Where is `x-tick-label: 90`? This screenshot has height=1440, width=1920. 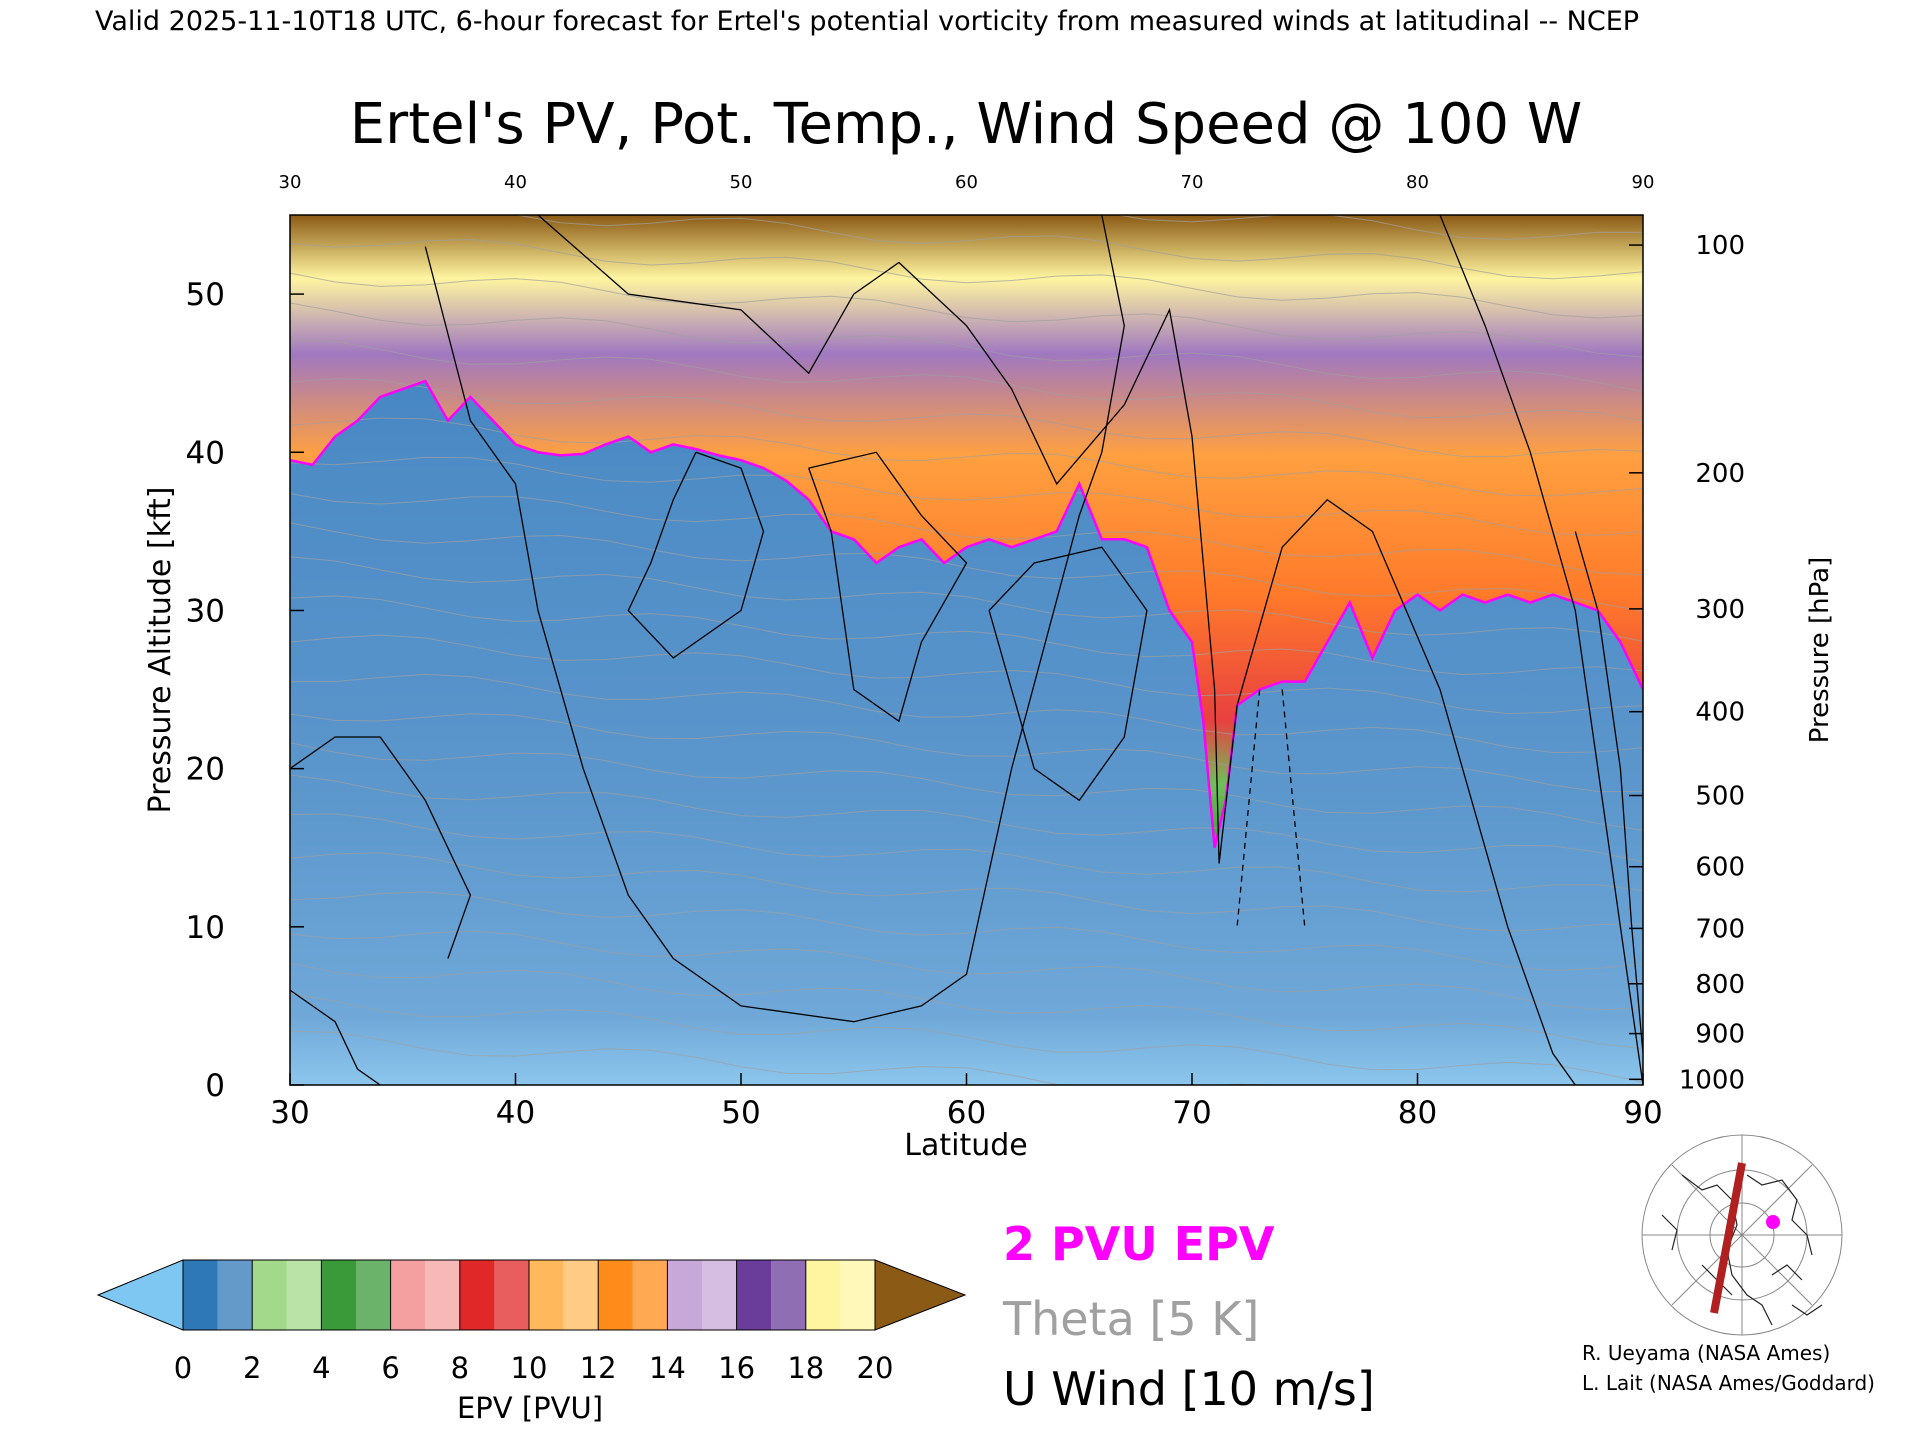 x-tick-label: 90 is located at coordinates (1642, 1113).